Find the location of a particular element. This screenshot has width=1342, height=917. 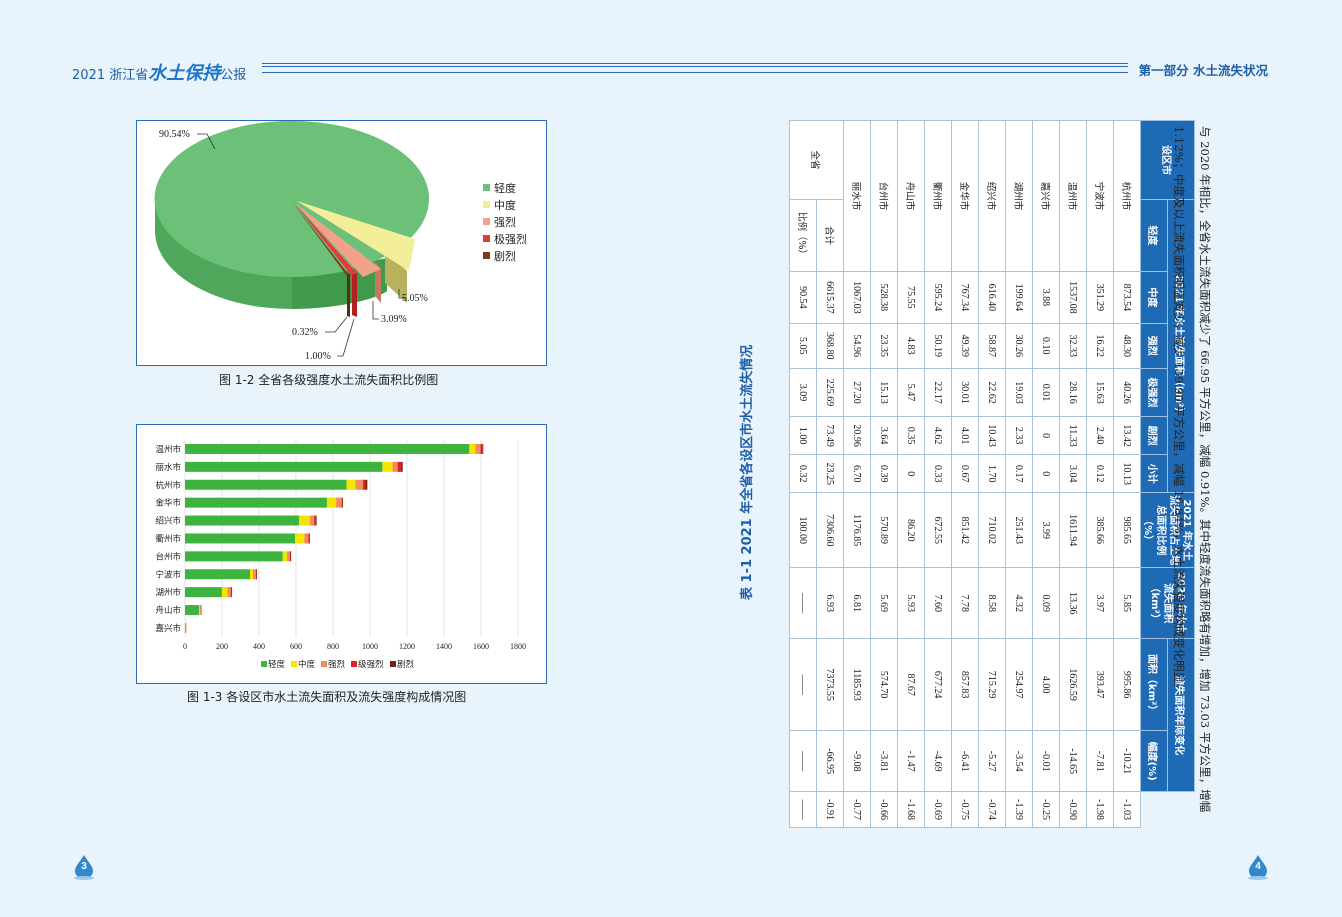

table-cell: 15.13 is located at coordinates (884, 392).